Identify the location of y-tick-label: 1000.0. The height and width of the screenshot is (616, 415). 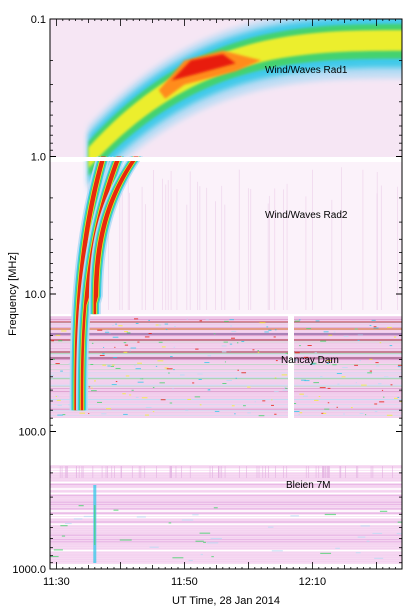
(29, 570).